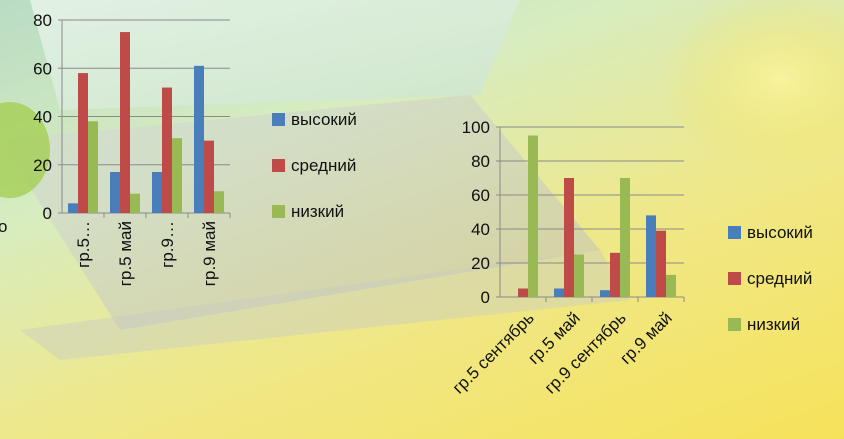 The height and width of the screenshot is (439, 844). I want to click on left-y-tick-label: 0, so click(47, 213).